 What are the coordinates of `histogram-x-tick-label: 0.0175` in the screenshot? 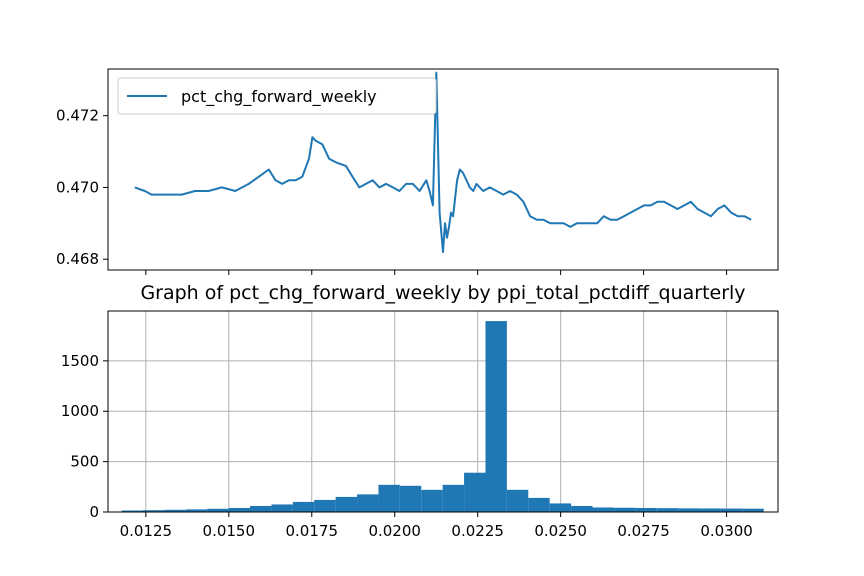 It's located at (312, 531).